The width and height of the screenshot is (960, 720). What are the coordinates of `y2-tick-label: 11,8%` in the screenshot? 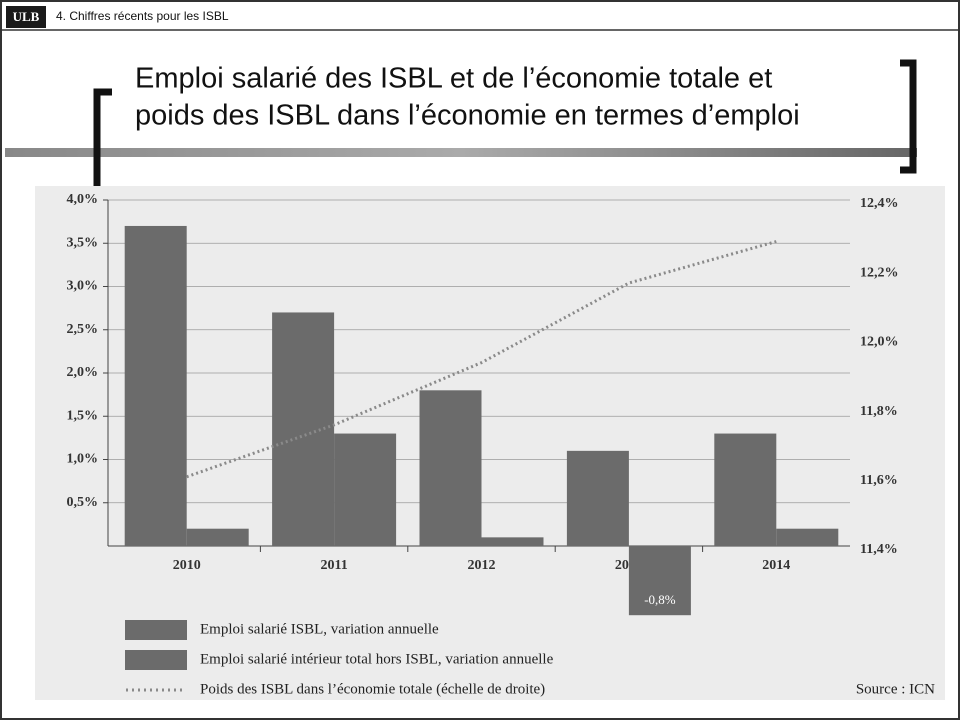 It's located at (879, 411).